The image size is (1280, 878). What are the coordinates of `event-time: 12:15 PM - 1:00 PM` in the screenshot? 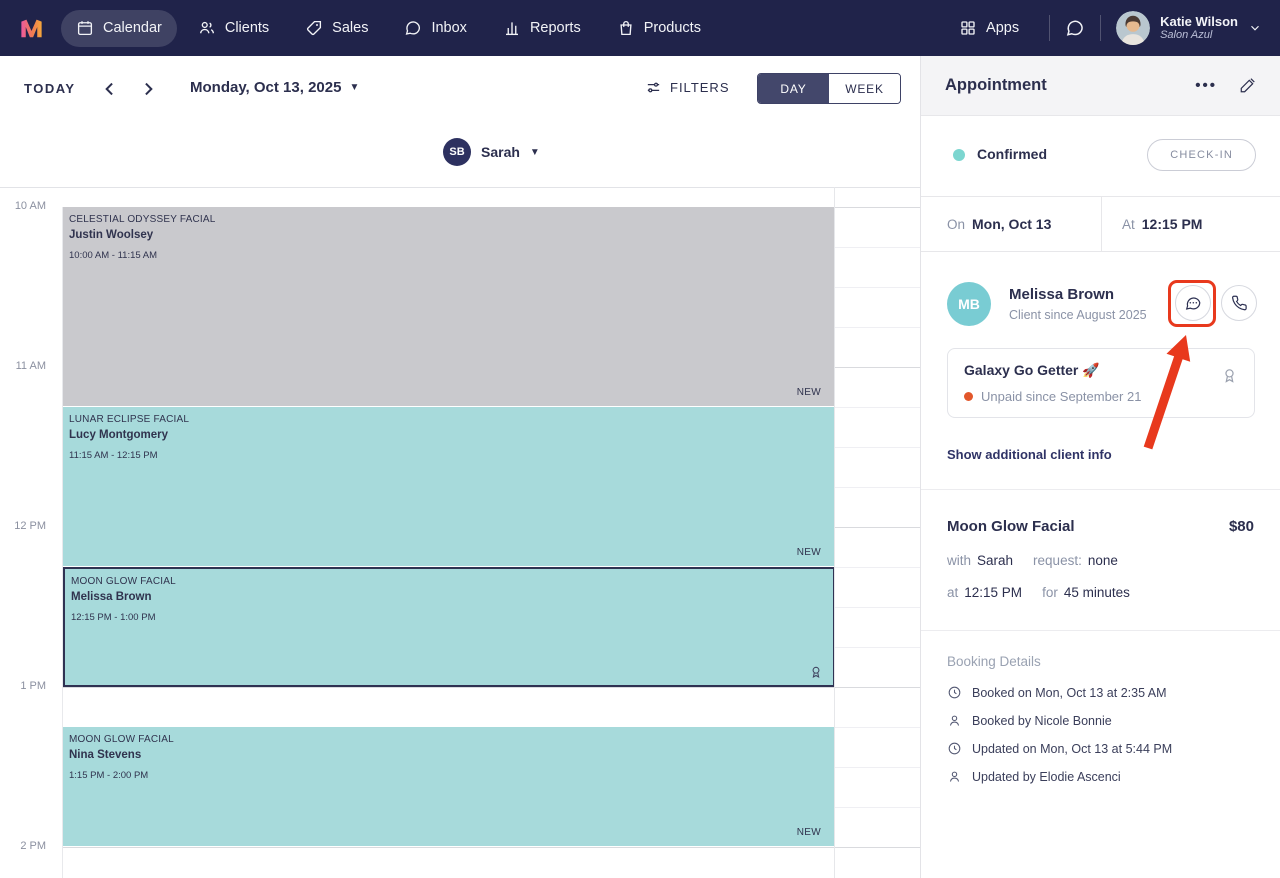 It's located at (113, 617).